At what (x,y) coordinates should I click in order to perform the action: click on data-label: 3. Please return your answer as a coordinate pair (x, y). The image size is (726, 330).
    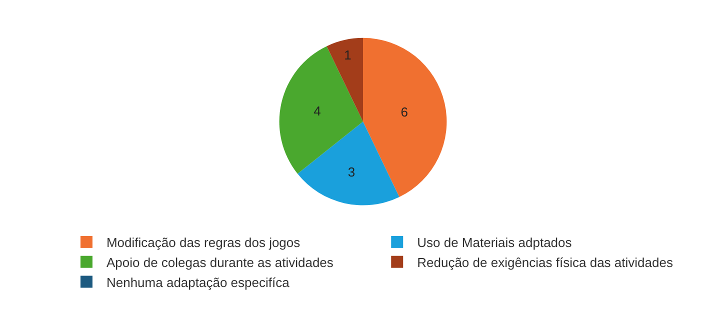
    Looking at the image, I should click on (352, 172).